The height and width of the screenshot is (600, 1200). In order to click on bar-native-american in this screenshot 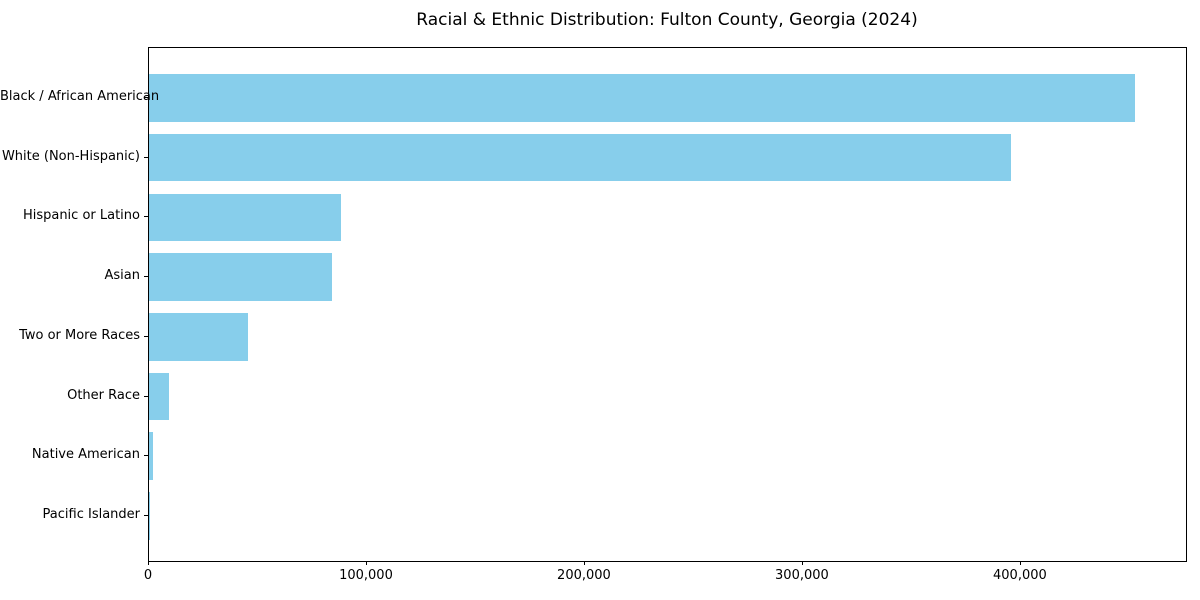, I will do `click(151, 456)`.